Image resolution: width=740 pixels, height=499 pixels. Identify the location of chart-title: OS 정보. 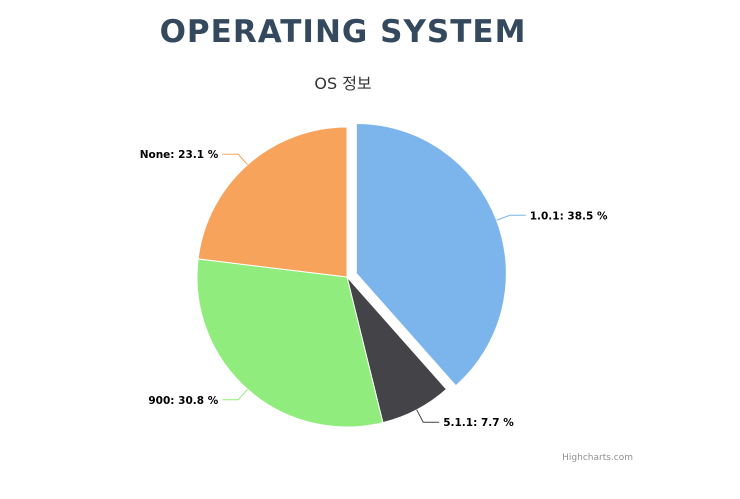
(342, 83).